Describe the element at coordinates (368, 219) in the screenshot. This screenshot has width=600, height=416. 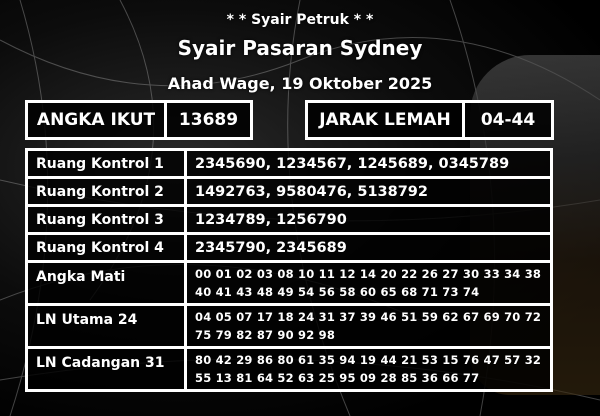
I see `row-value: 1234789, 1256790` at that location.